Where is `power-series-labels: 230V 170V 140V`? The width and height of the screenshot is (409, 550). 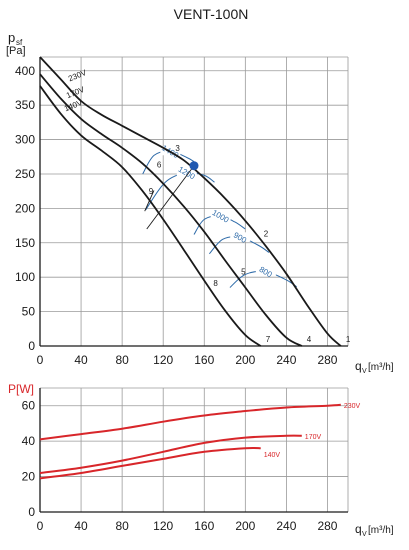 power-series-labels: 230V 170V 140V is located at coordinates (312, 431).